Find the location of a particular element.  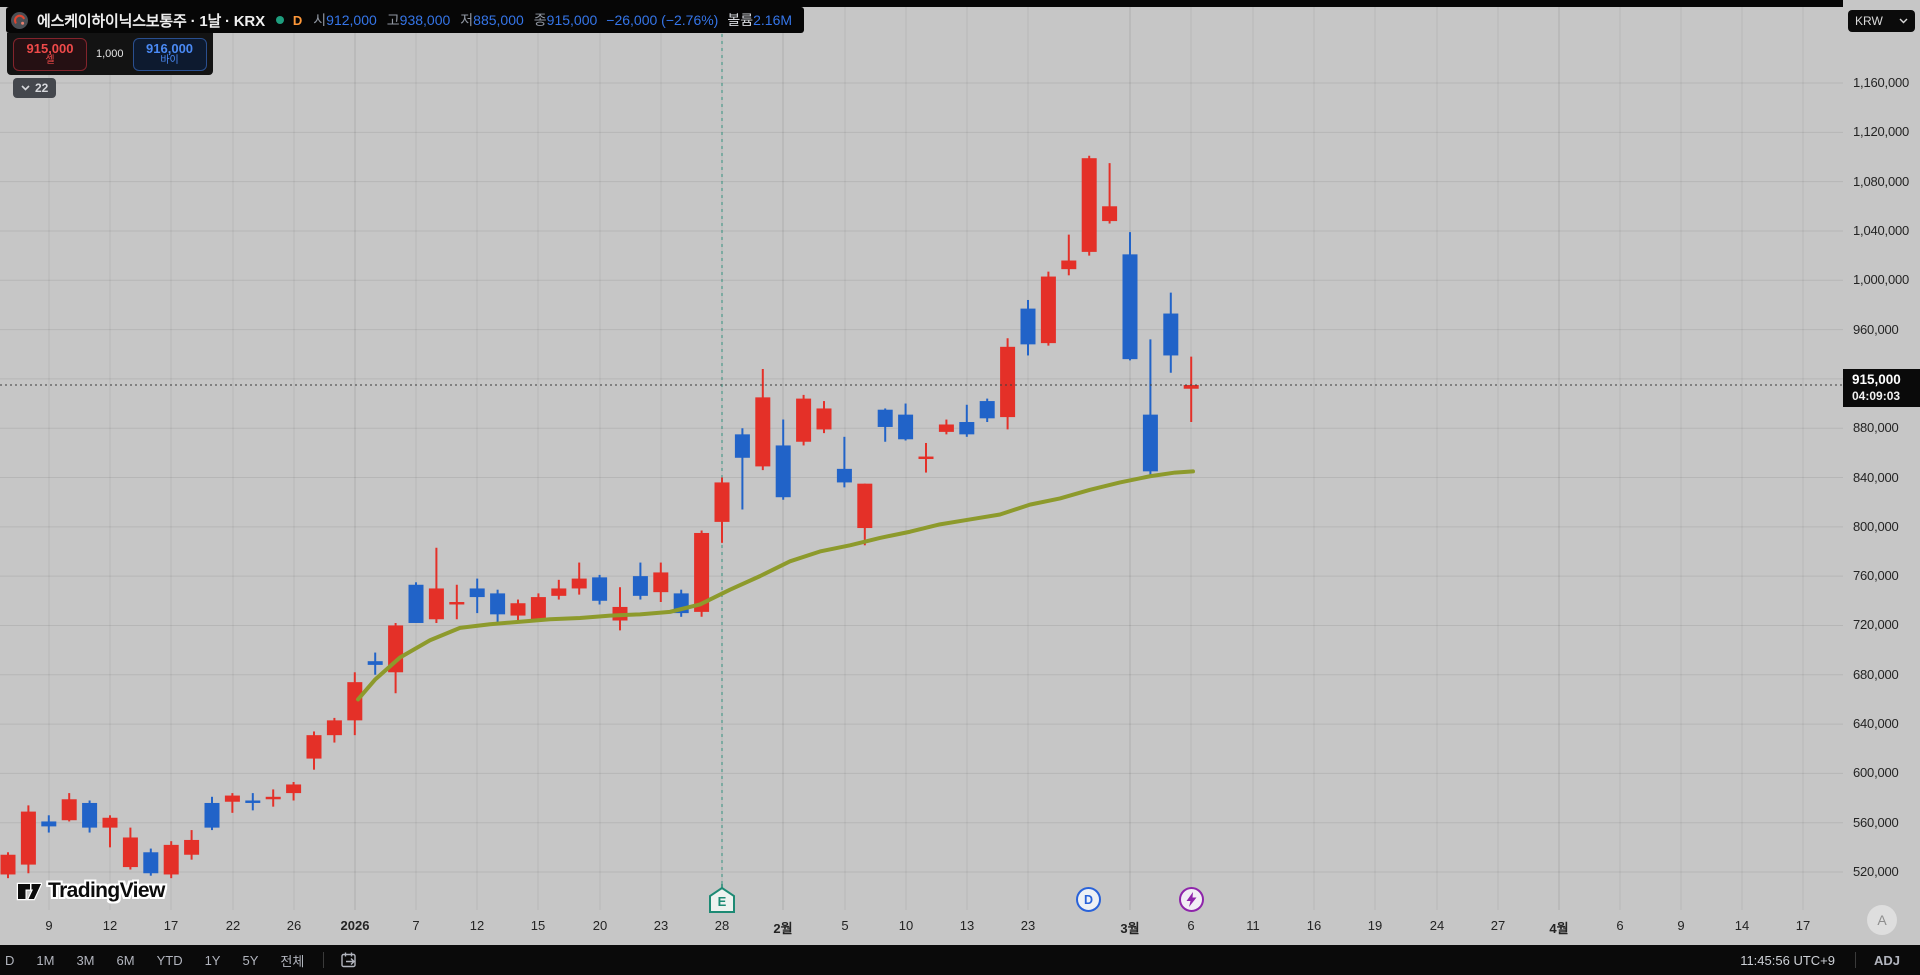

time-axis-label: 11 is located at coordinates (1253, 925).